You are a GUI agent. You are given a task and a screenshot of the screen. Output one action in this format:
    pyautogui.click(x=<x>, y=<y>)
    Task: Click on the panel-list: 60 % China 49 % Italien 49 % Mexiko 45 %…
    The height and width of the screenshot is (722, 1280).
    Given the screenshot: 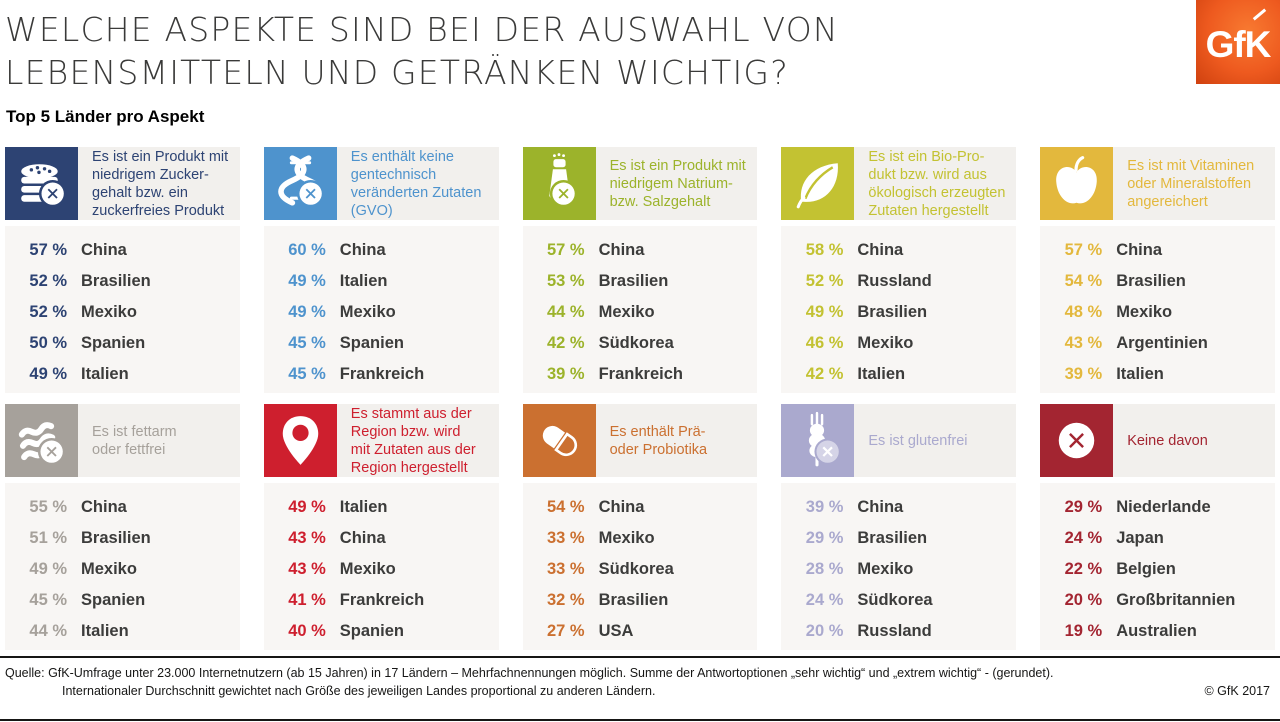 What is the action you would take?
    pyautogui.click(x=381, y=309)
    